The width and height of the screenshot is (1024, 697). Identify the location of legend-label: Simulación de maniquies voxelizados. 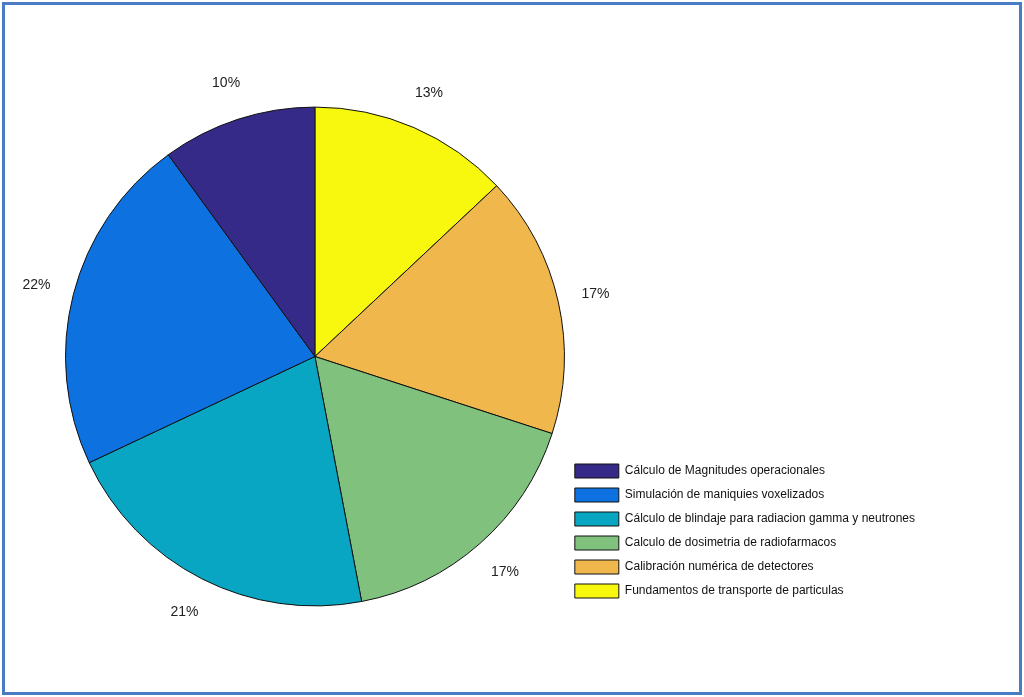
(724, 494).